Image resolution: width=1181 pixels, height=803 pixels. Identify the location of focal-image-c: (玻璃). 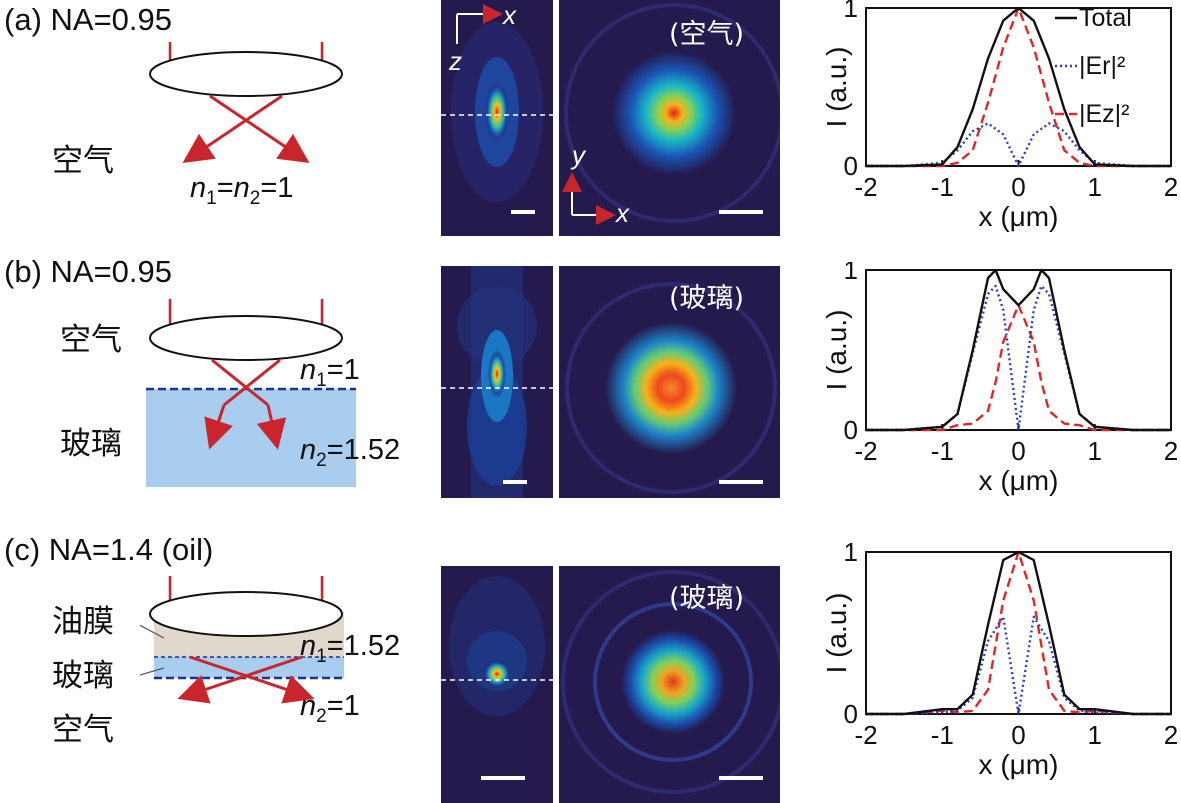
(669, 684).